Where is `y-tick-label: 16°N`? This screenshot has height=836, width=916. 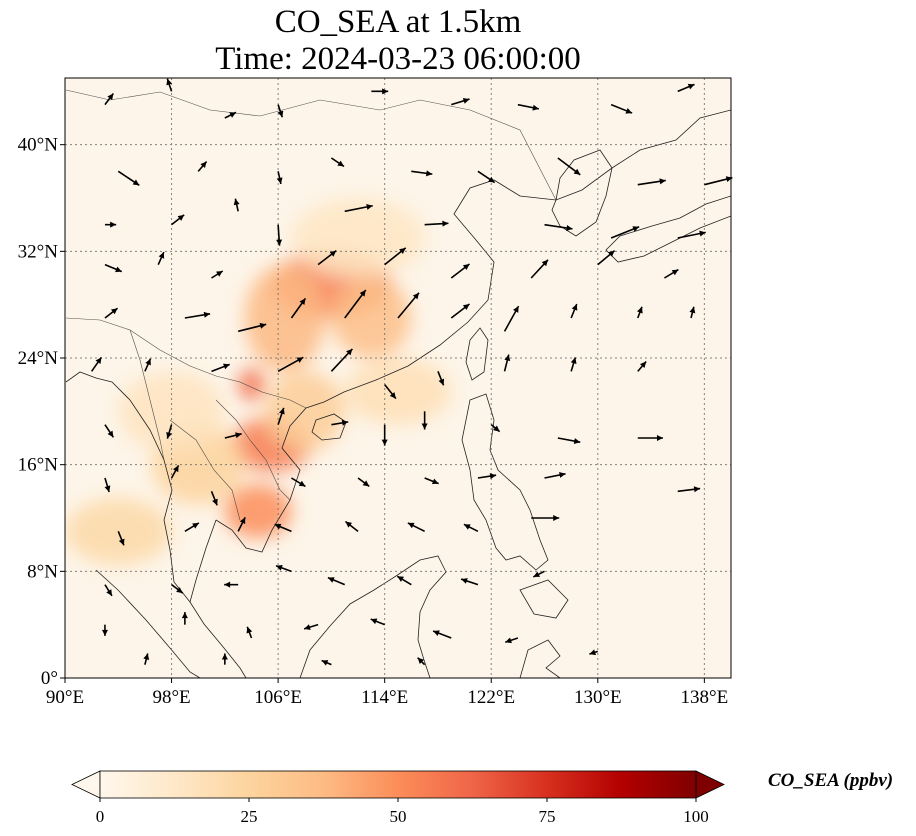
y-tick-label: 16°N is located at coordinates (38, 465).